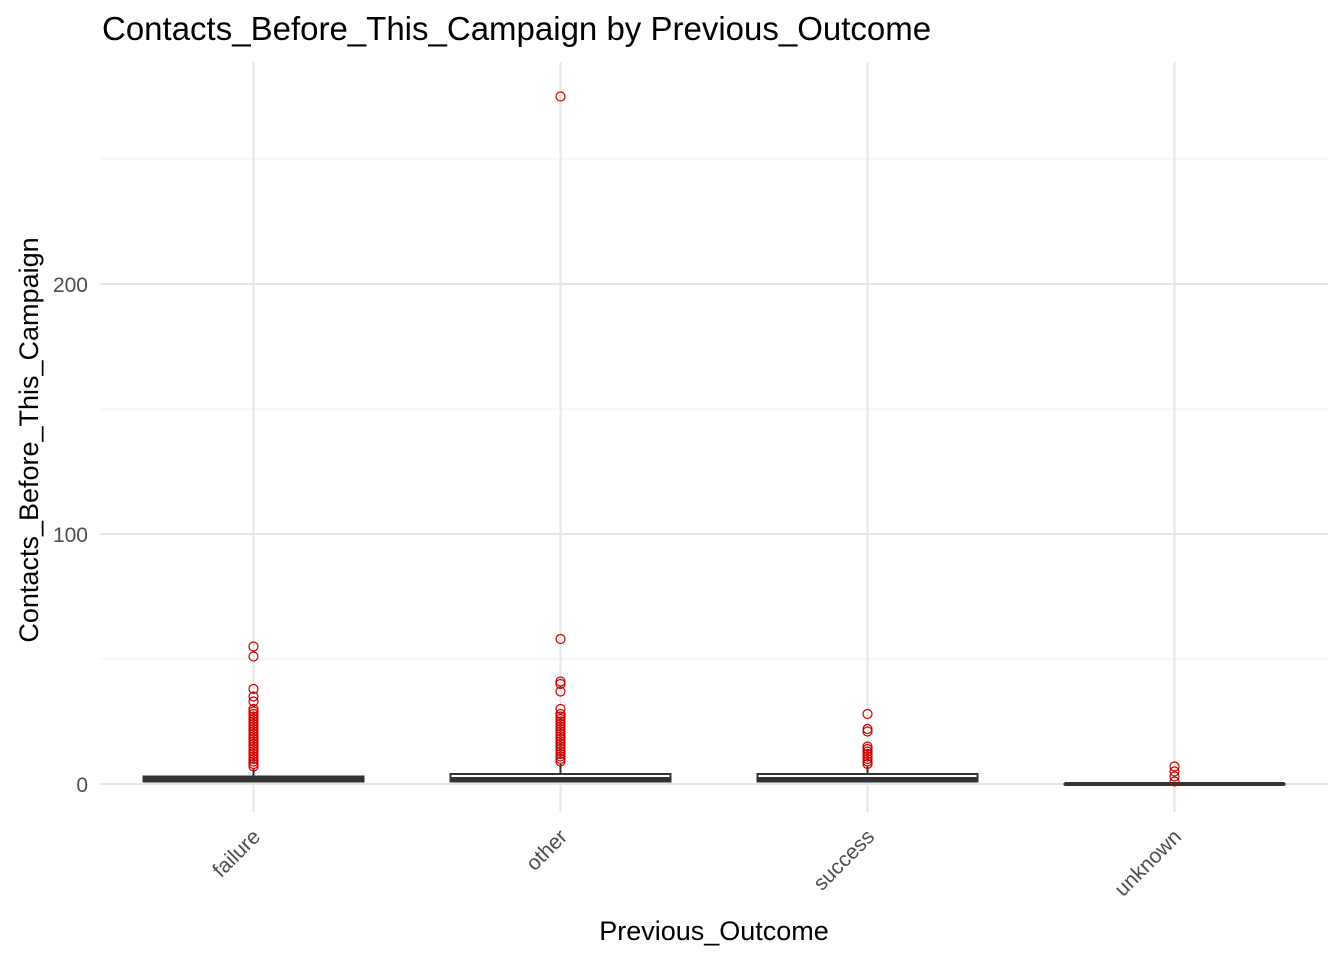  What do you see at coordinates (1148, 863) in the screenshot?
I see `x-tick-label: unknown` at bounding box center [1148, 863].